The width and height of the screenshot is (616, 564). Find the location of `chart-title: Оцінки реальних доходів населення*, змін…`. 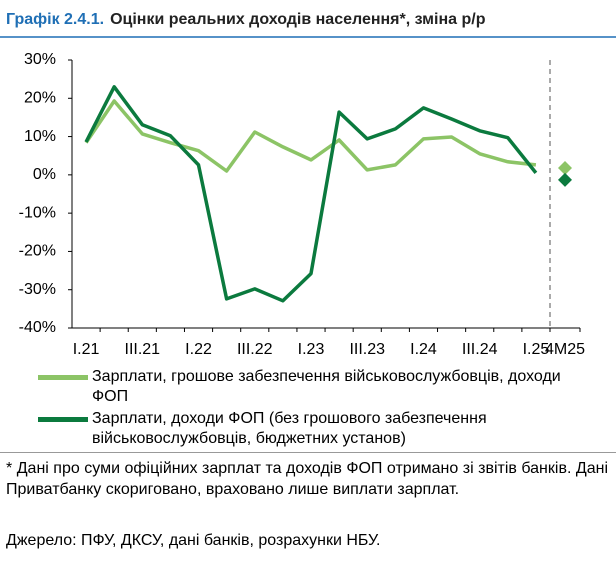

chart-title: Оцінки реальних доходів населення*, змін… is located at coordinates (298, 19).